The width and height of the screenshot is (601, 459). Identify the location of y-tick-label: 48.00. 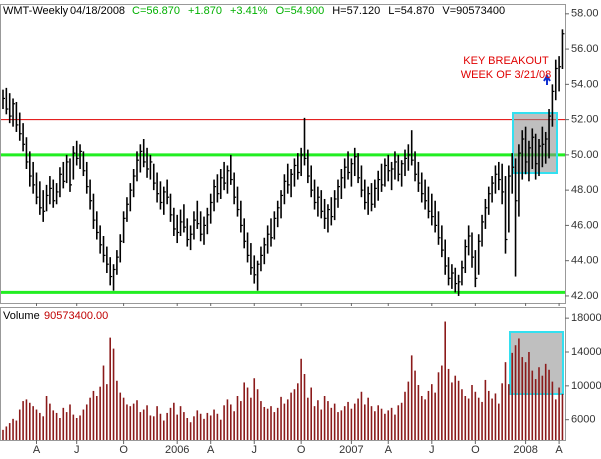
(585, 190).